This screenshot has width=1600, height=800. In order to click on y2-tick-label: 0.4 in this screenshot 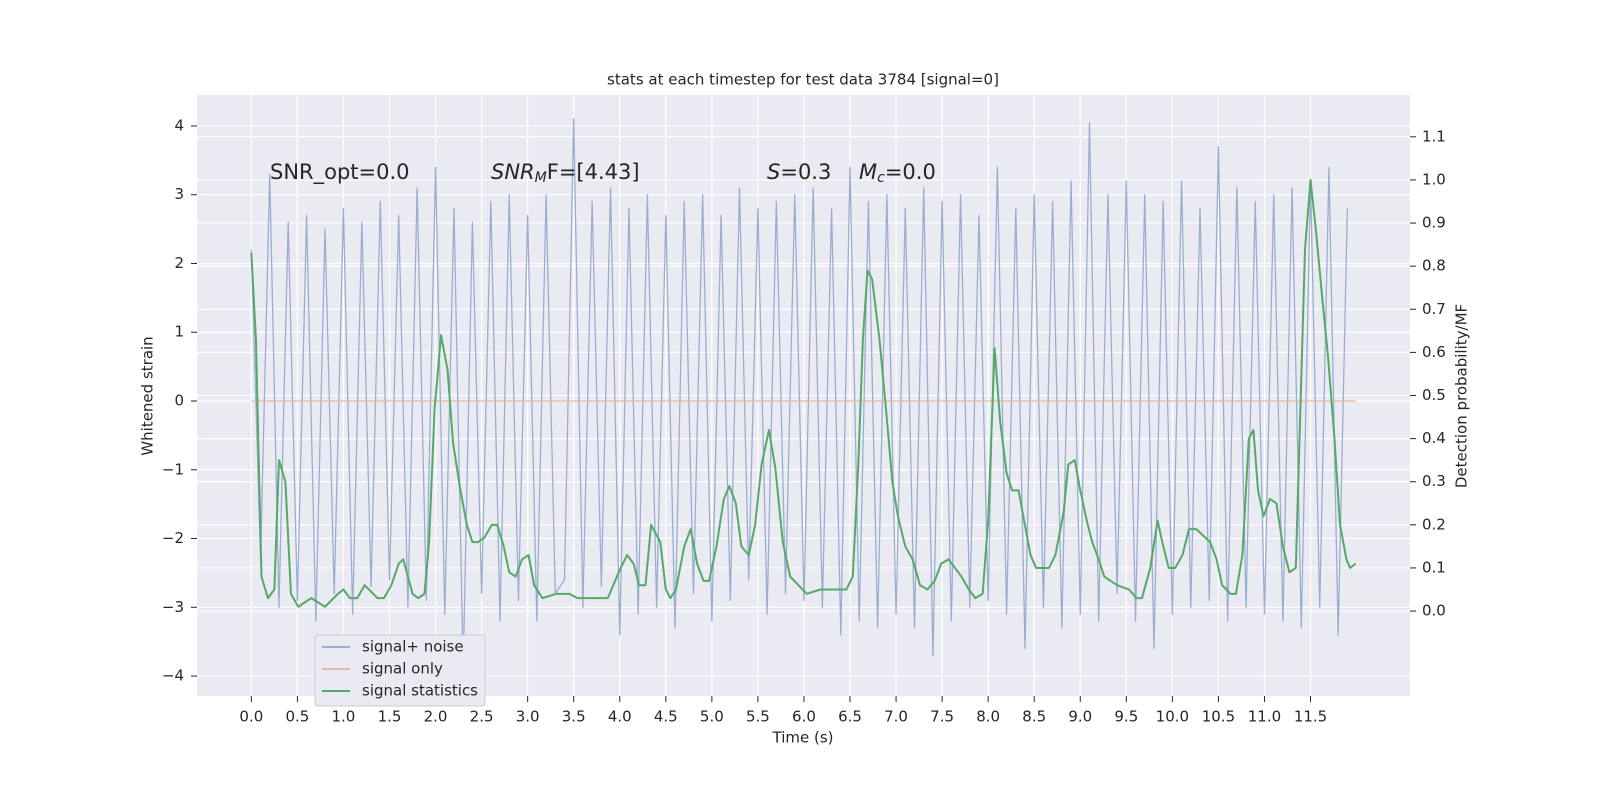, I will do `click(1434, 438)`.